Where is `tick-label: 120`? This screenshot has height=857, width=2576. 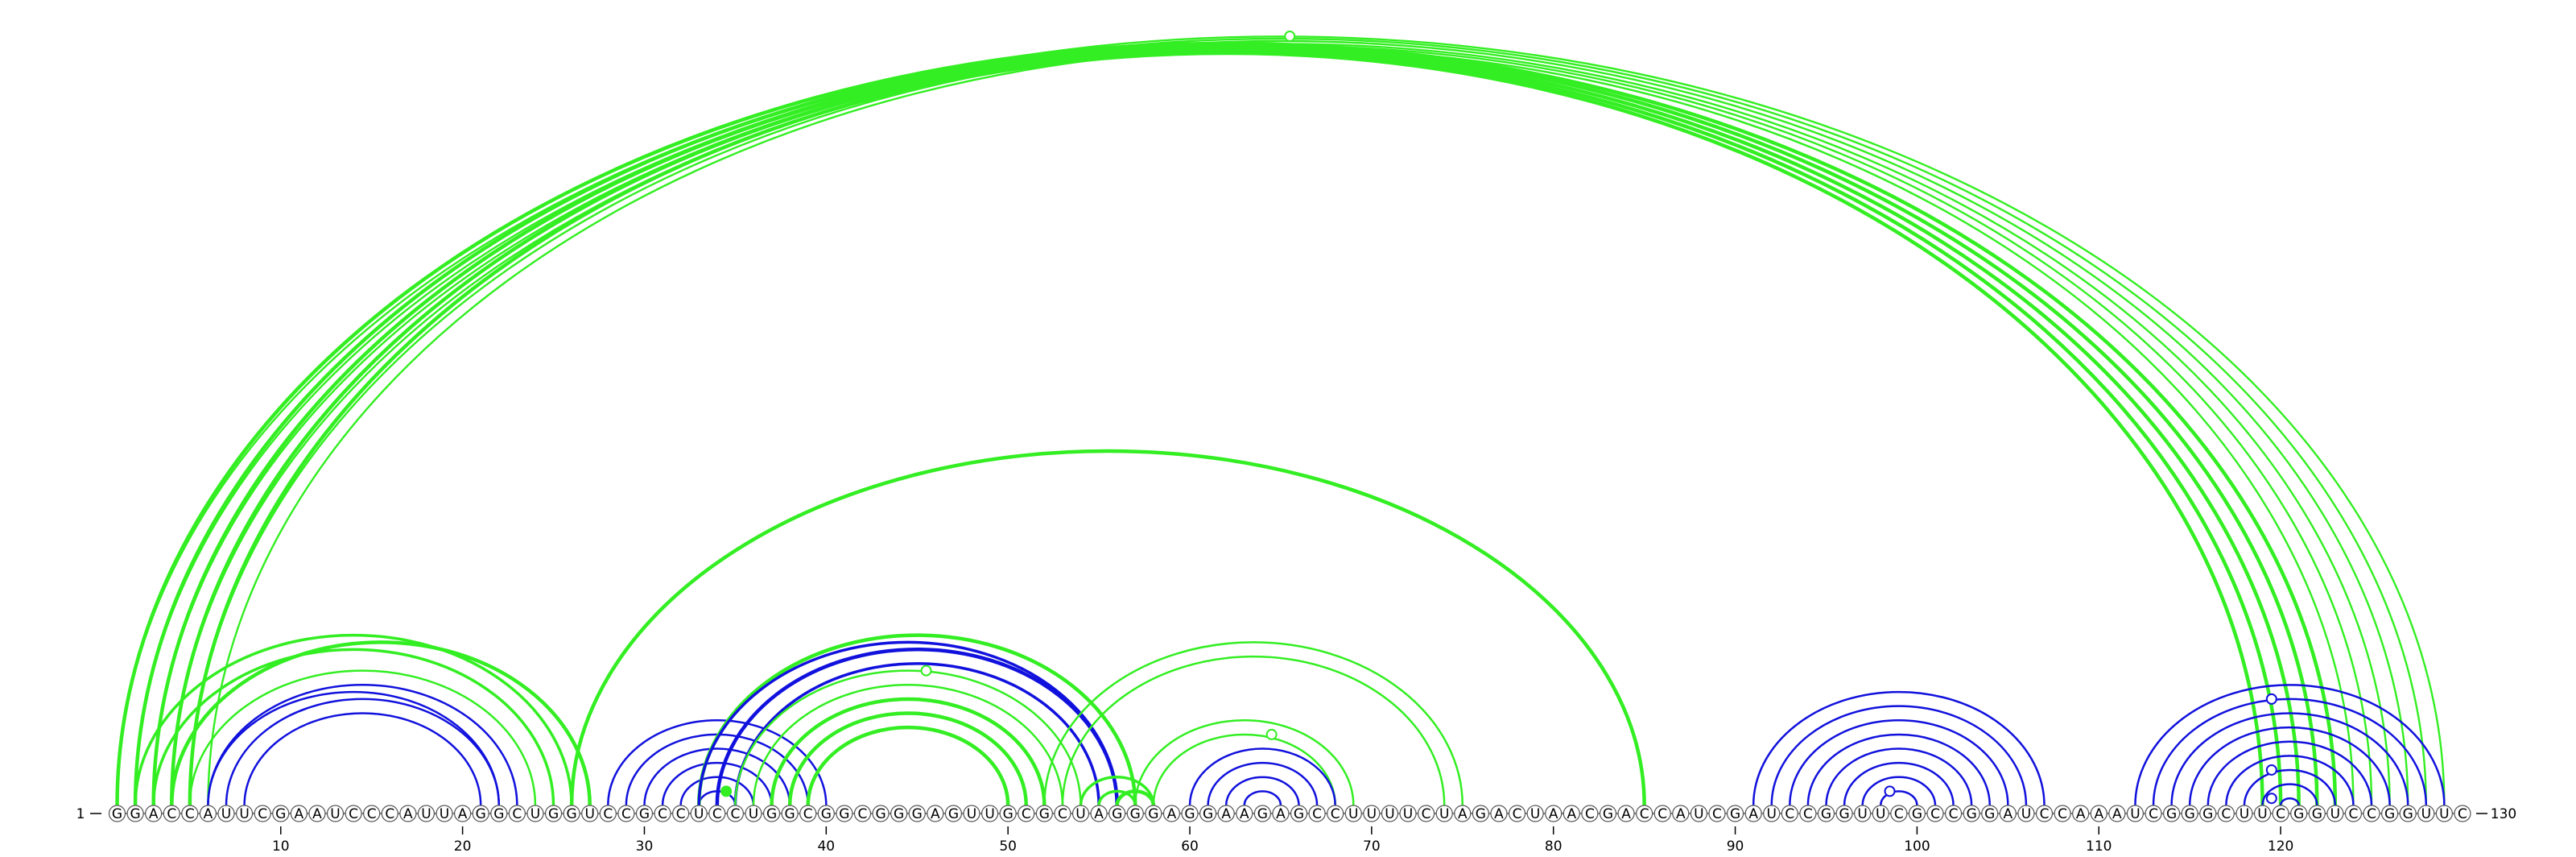 tick-label: 120 is located at coordinates (2280, 846).